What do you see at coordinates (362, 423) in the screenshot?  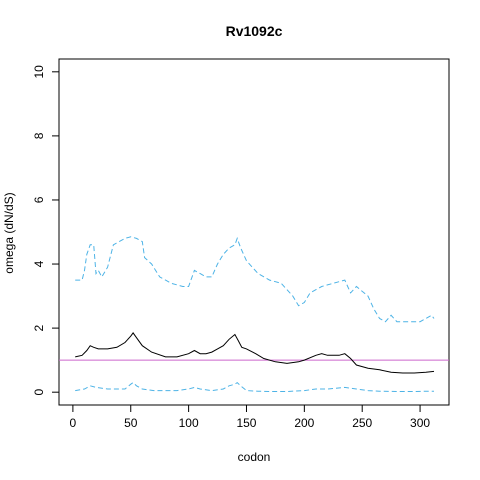 I see `x-tick-label: 250` at bounding box center [362, 423].